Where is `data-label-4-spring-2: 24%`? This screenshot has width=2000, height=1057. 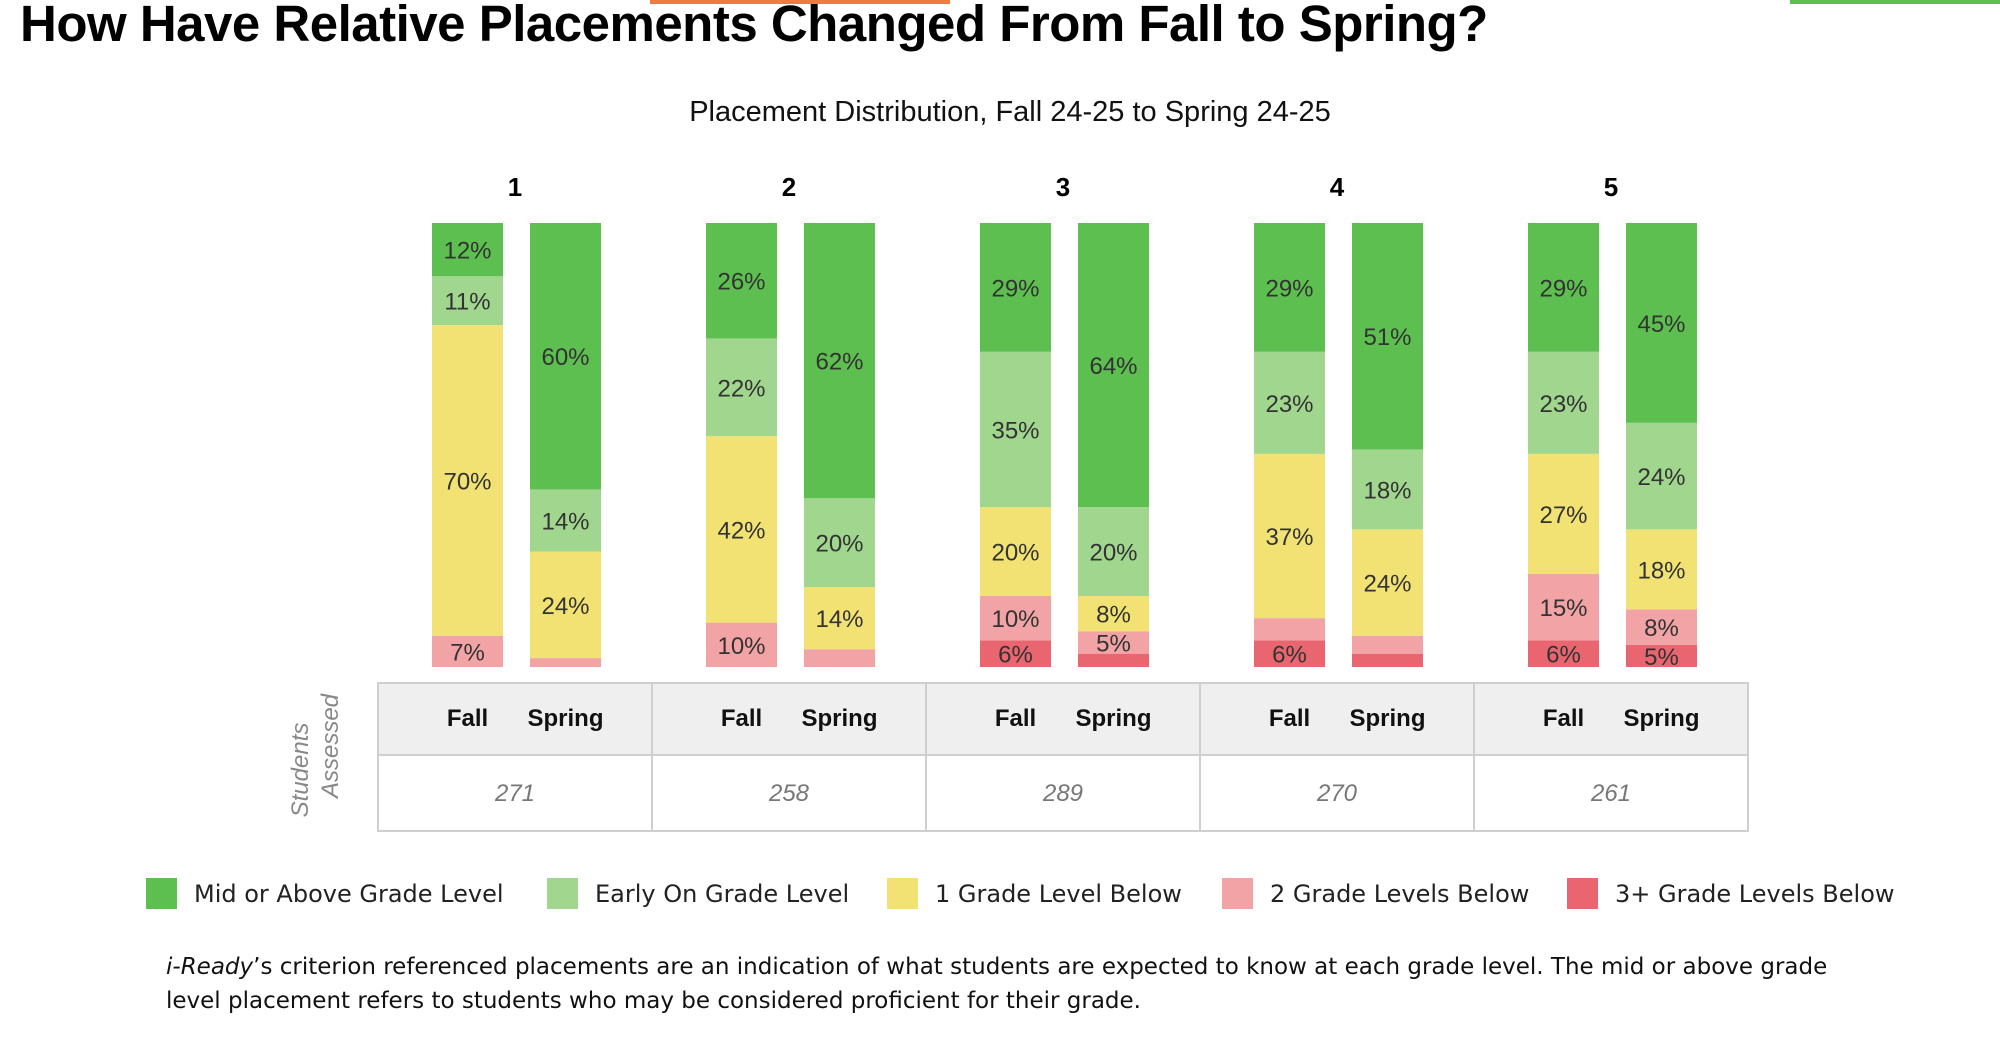
data-label-4-spring-2: 24% is located at coordinates (1387, 584).